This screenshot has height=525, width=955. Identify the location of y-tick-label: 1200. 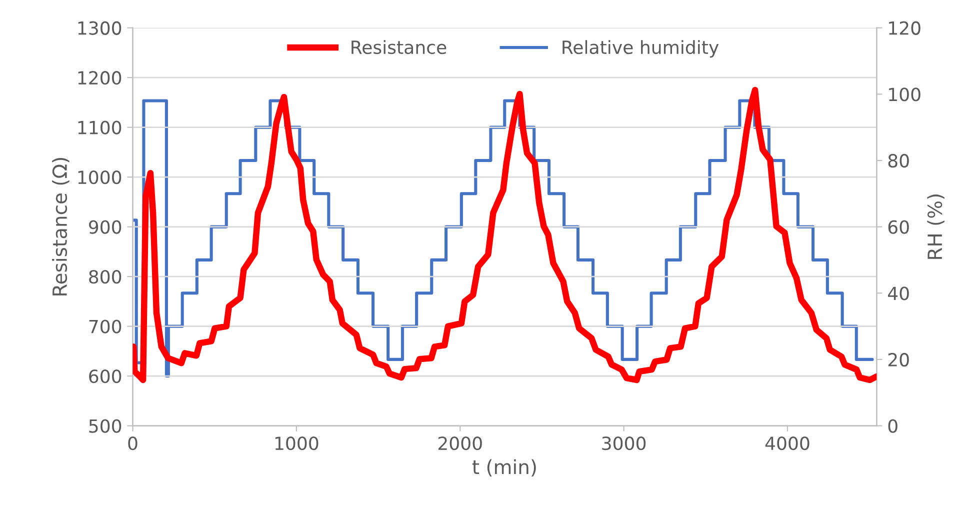
(100, 78).